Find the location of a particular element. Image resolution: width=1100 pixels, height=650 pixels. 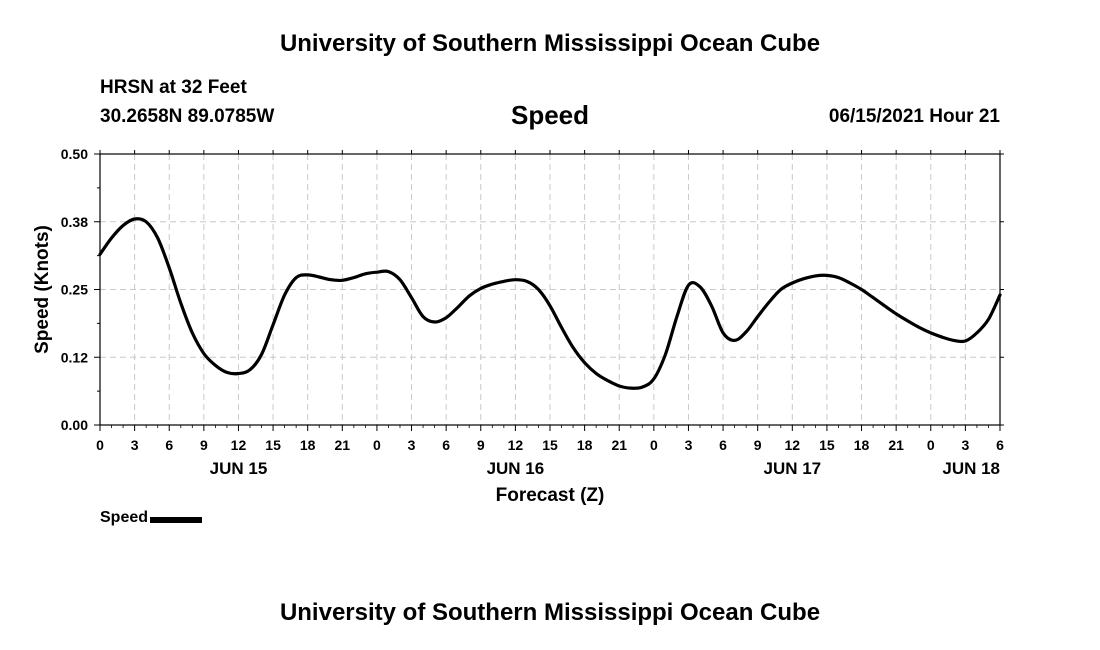

date-label: JUN 16 is located at coordinates (516, 468).